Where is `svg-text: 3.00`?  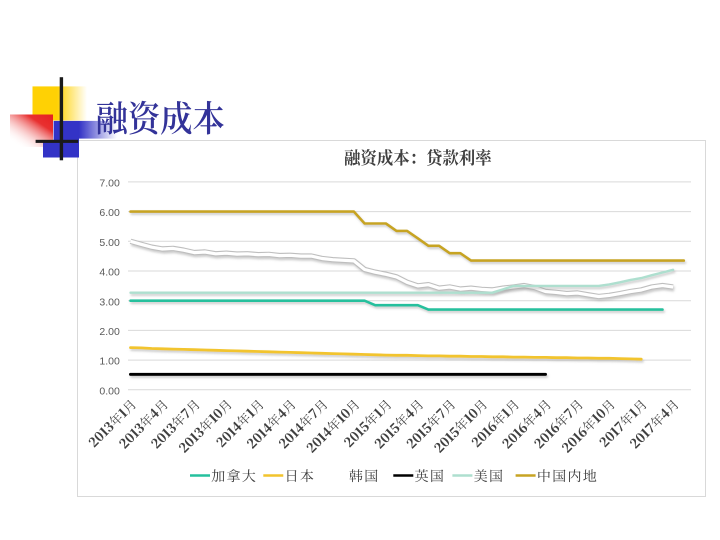 svg-text: 3.00 is located at coordinates (109, 302).